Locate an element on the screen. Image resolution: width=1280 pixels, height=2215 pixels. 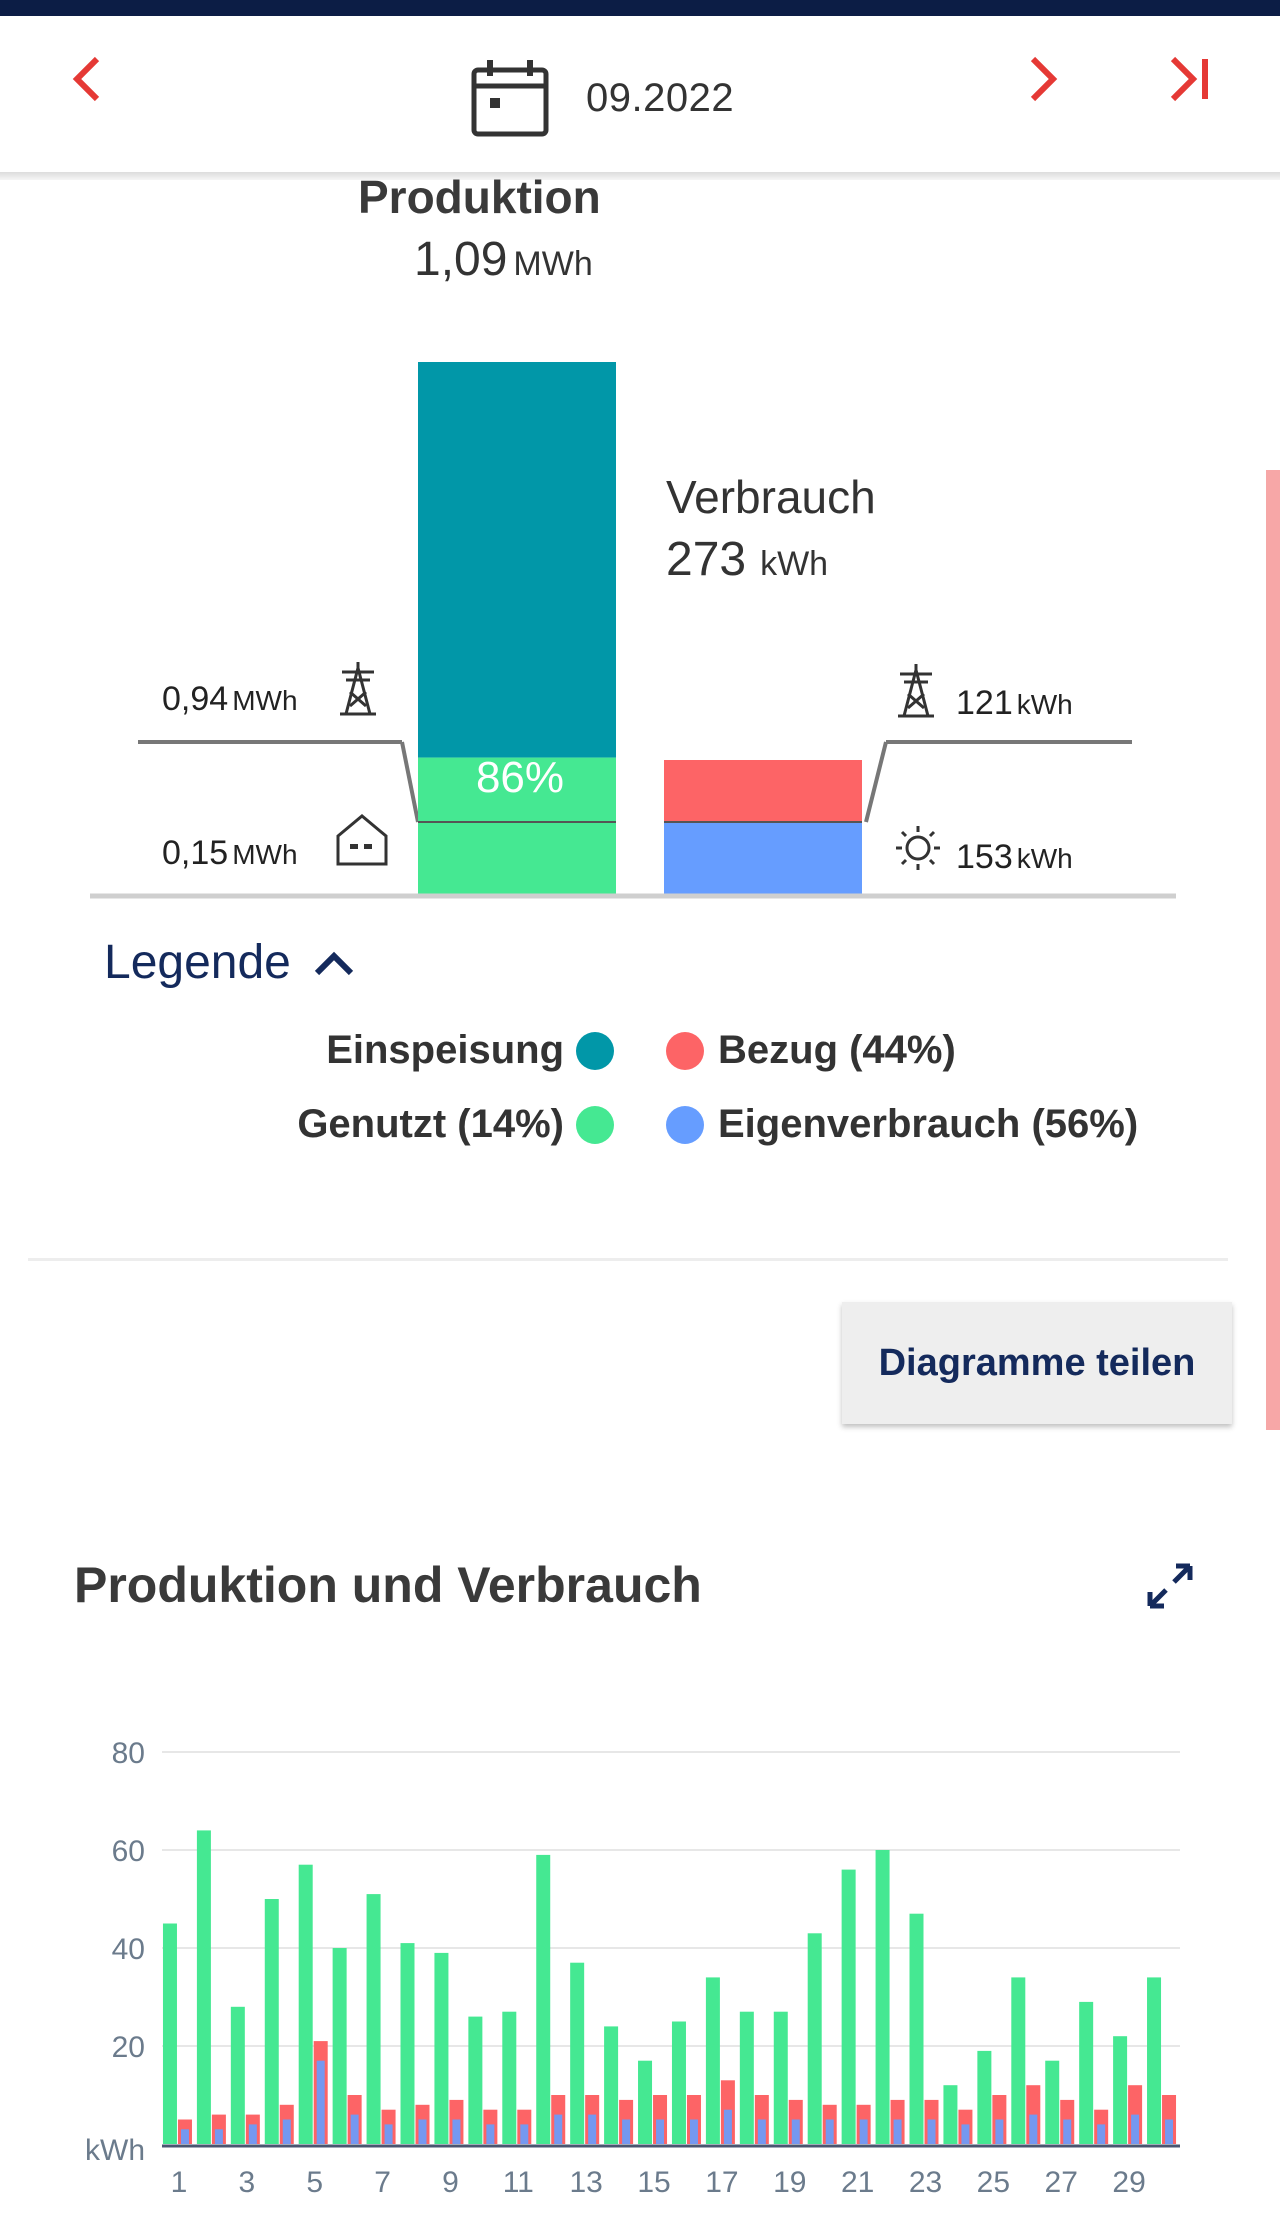
consumption-total: 273 kWh is located at coordinates (747, 559).